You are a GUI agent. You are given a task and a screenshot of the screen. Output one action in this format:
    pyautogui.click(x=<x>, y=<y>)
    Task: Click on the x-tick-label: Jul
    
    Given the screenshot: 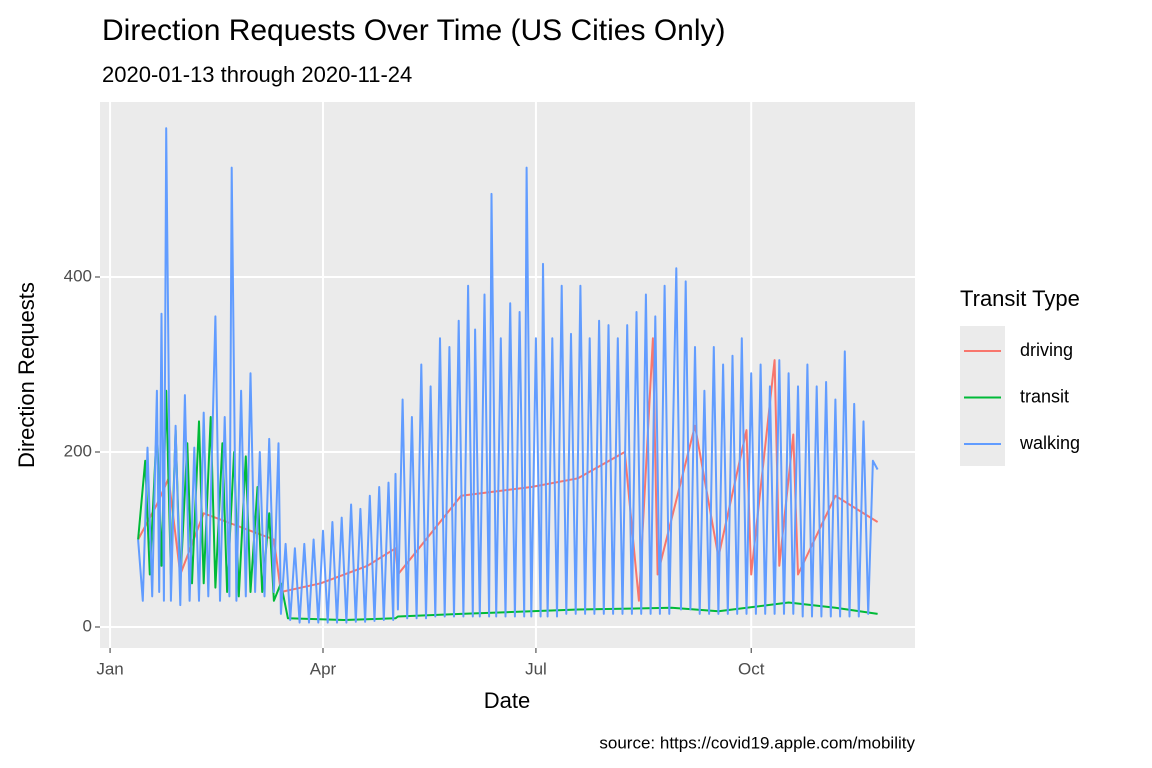 What is the action you would take?
    pyautogui.click(x=536, y=668)
    